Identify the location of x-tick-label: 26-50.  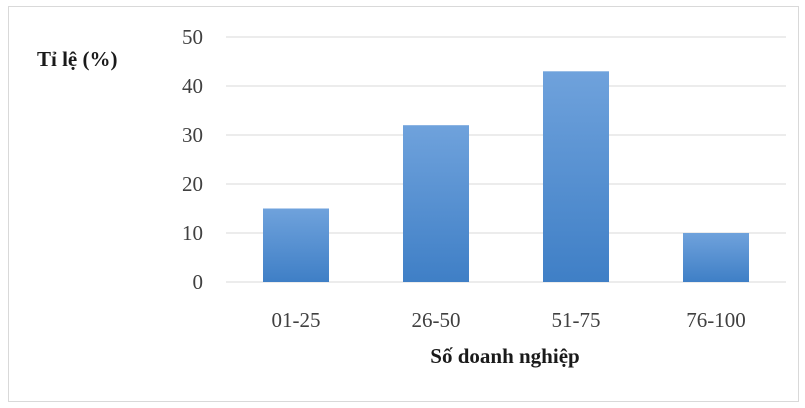
(436, 320).